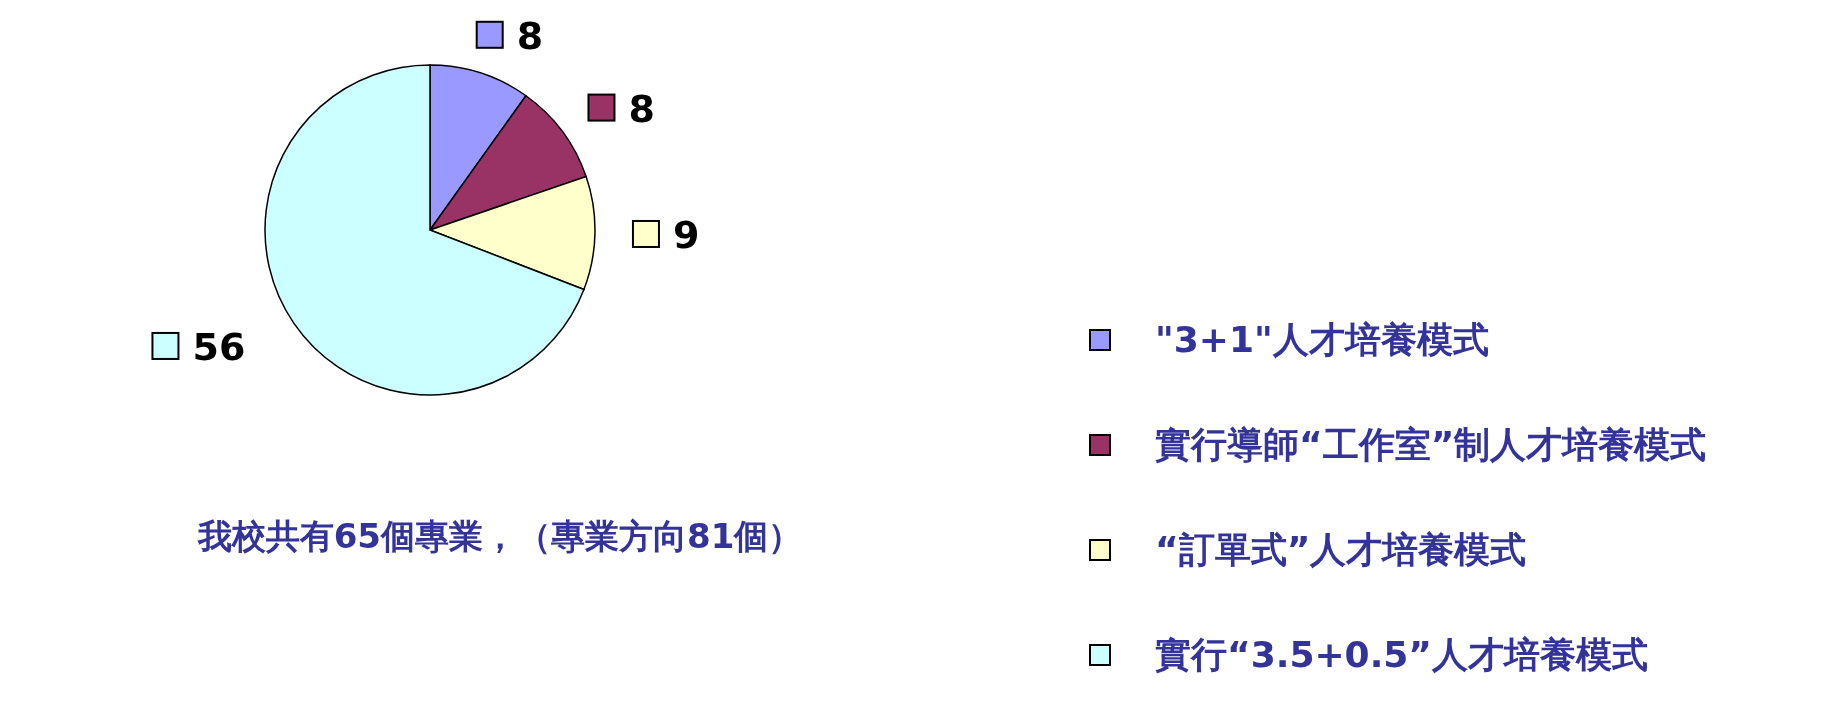 The width and height of the screenshot is (1842, 704). What do you see at coordinates (686, 234) in the screenshot?
I see `data-label: 9` at bounding box center [686, 234].